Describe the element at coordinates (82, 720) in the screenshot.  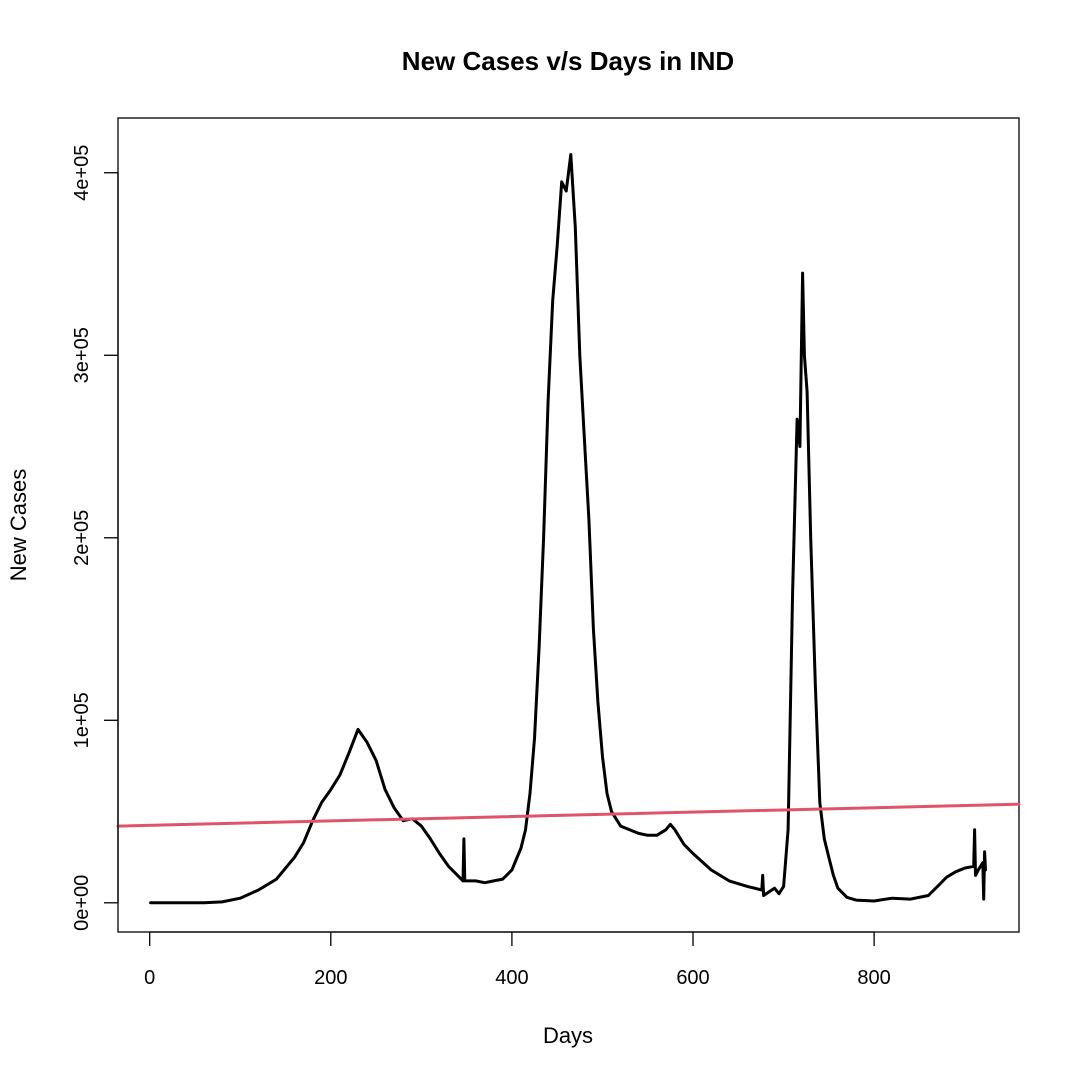
I see `y-tick-label: 1e+05` at that location.